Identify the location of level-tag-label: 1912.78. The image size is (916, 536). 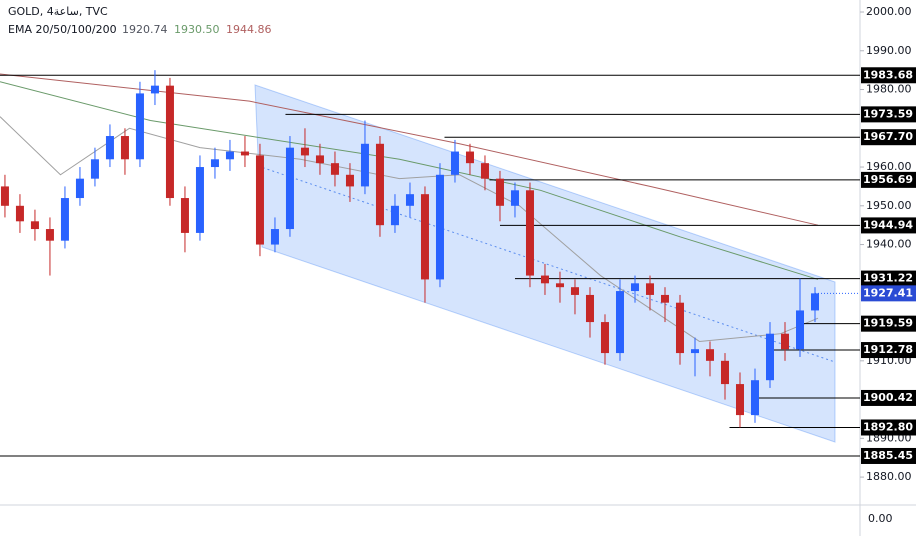
(888, 349).